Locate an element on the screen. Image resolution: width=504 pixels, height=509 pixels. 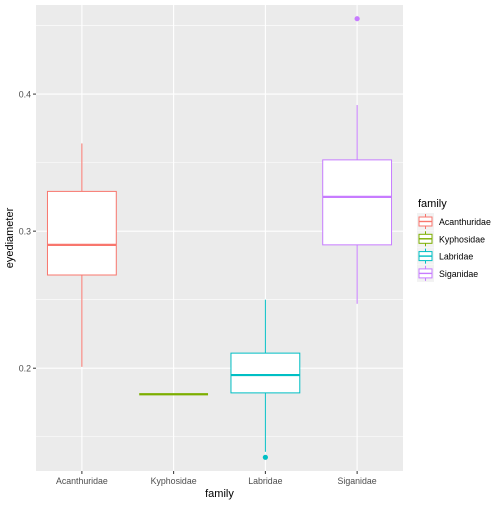
x-tick-label: Acanthuridae is located at coordinates (82, 481).